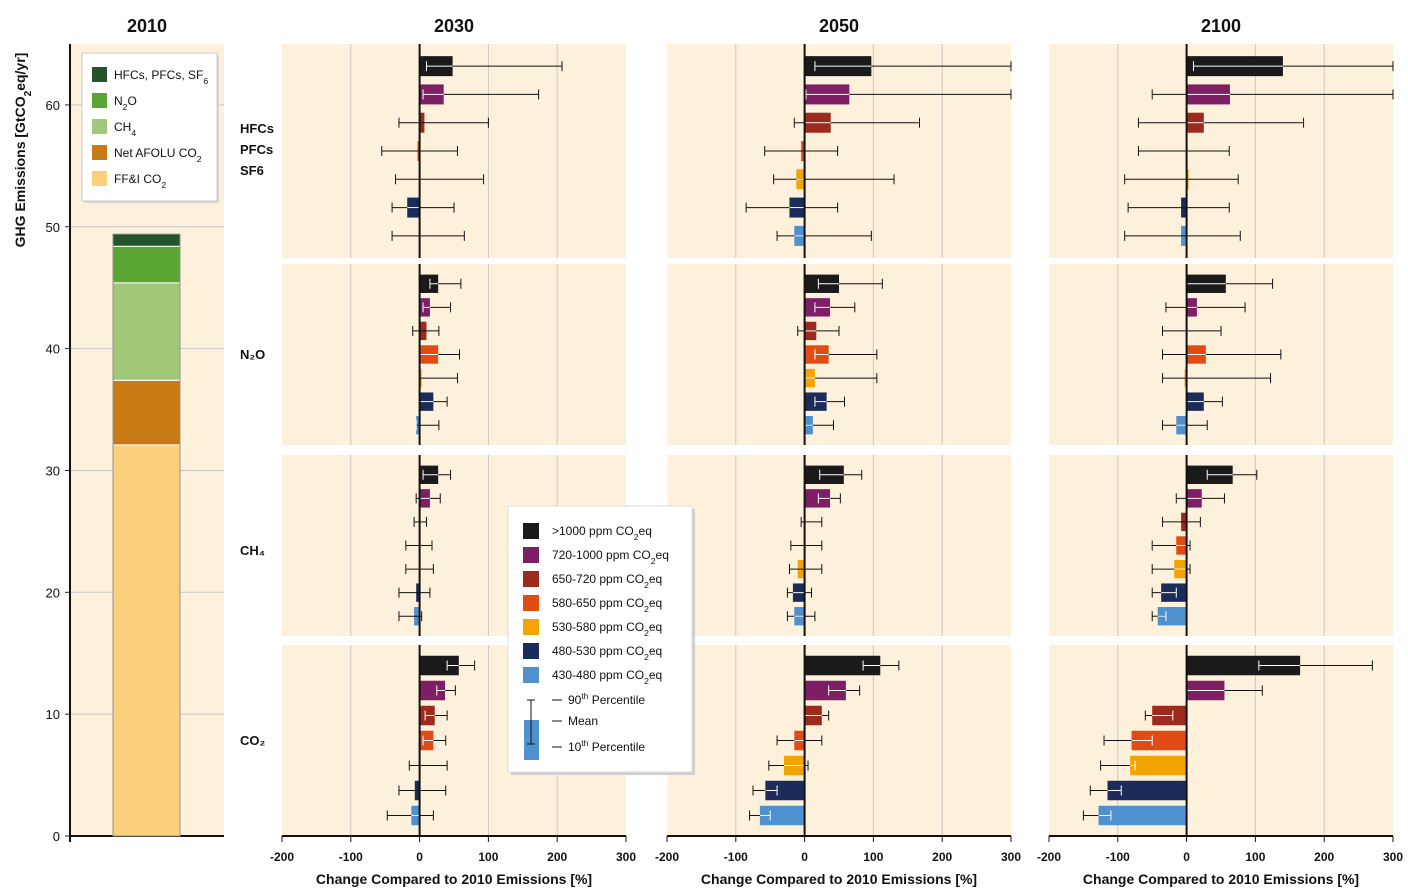 This screenshot has width=1408, height=891. Describe the element at coordinates (256, 149) in the screenshot. I see `row-label: PFCs` at that location.